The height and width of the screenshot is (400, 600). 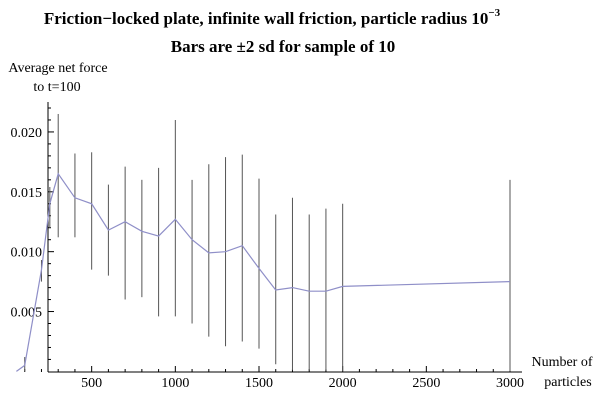 I want to click on x-tick-label: 2500, so click(x=426, y=383).